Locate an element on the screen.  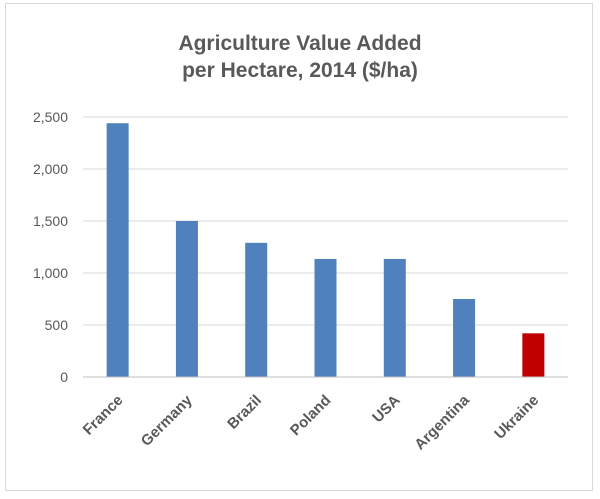
bar-poland is located at coordinates (325, 317).